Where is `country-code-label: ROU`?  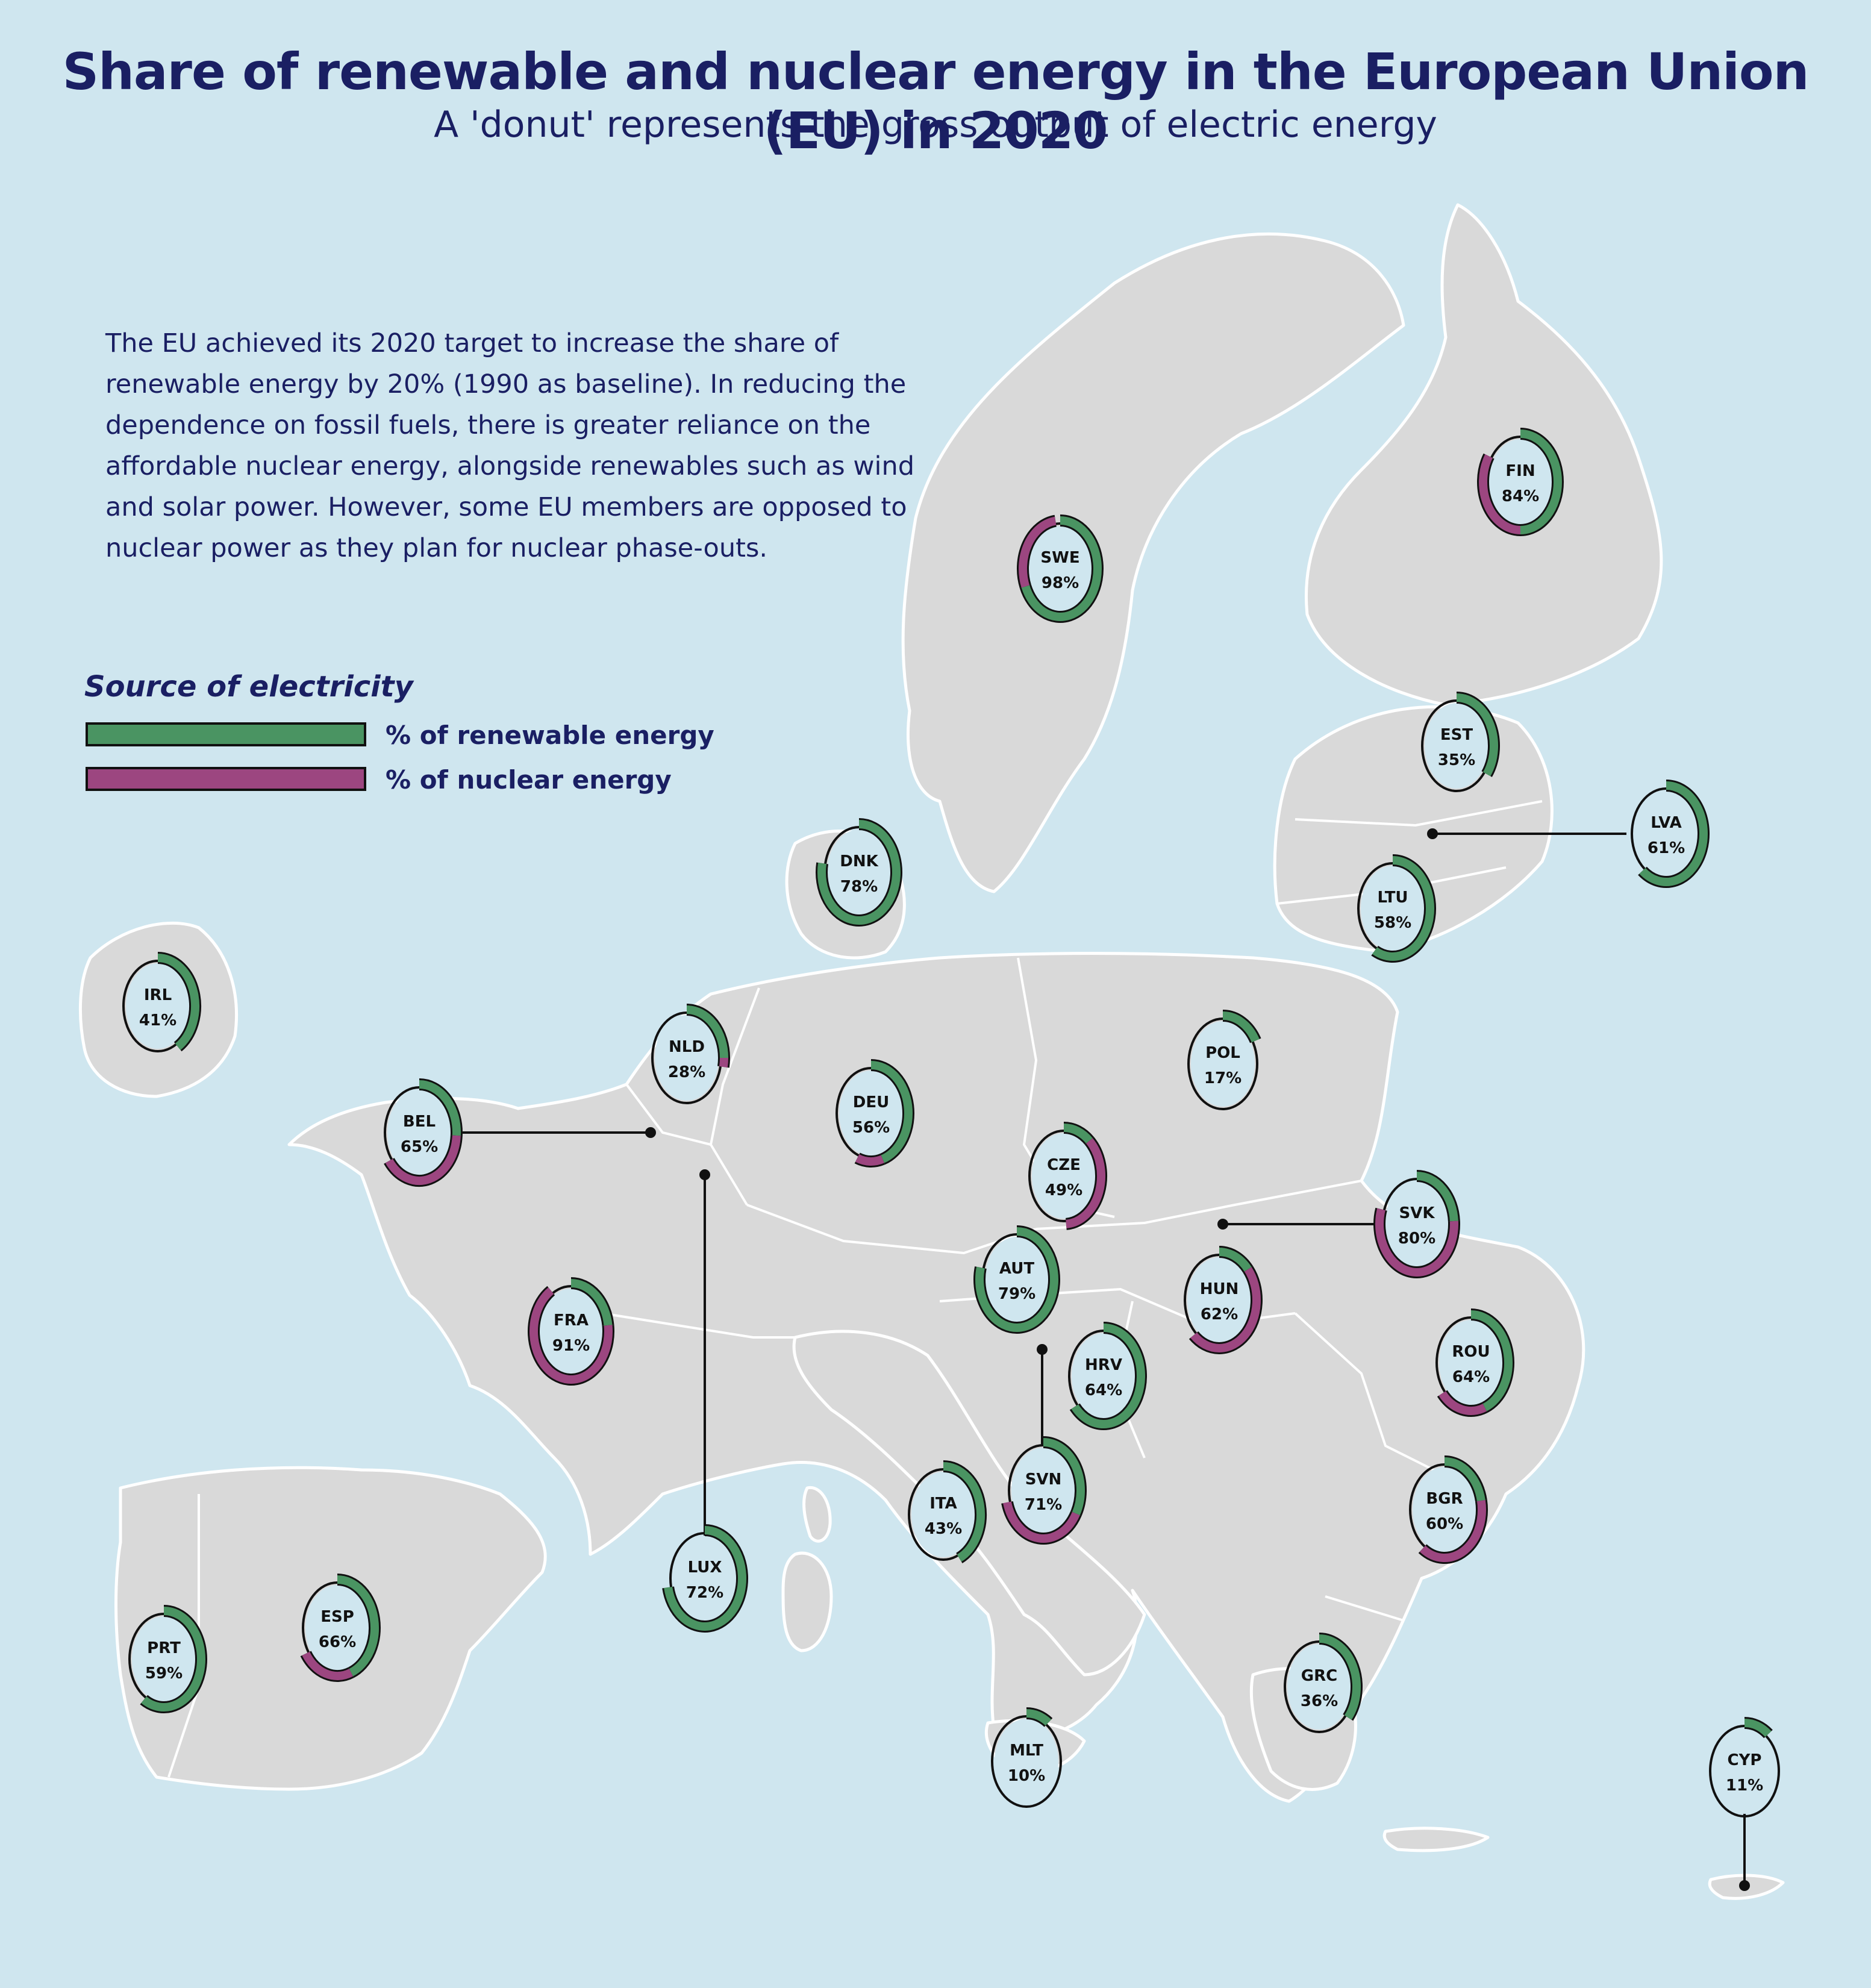 country-code-label: ROU is located at coordinates (1471, 1352).